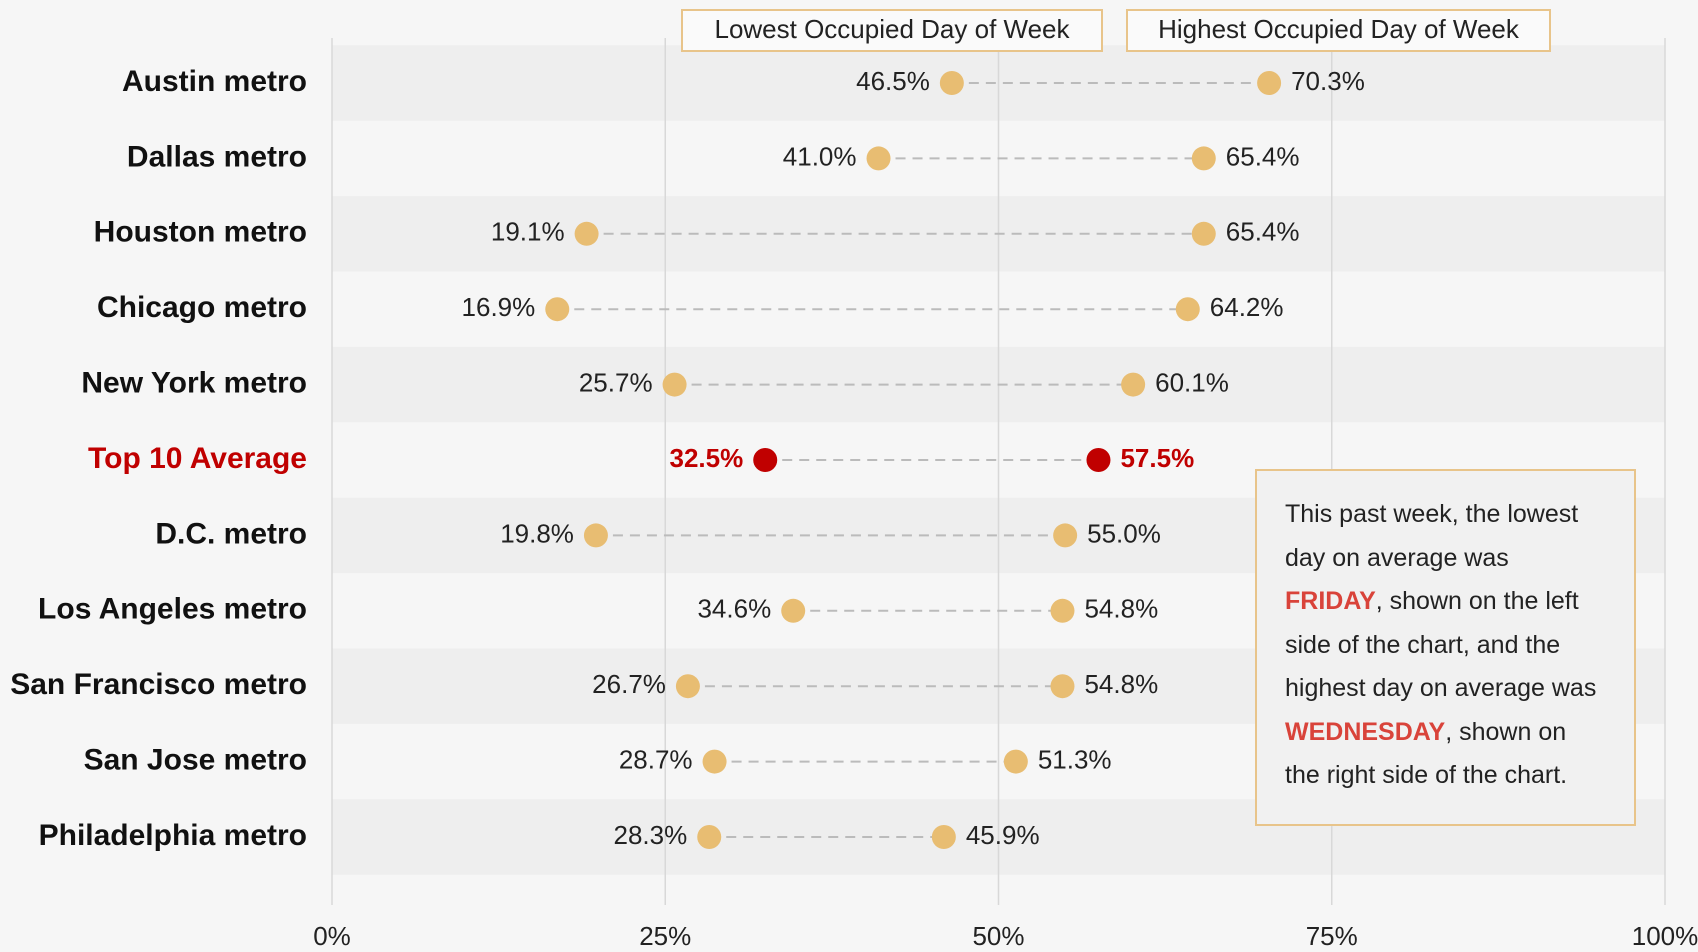 This screenshot has width=1698, height=952. I want to click on category-label: New York metro, so click(194, 383).